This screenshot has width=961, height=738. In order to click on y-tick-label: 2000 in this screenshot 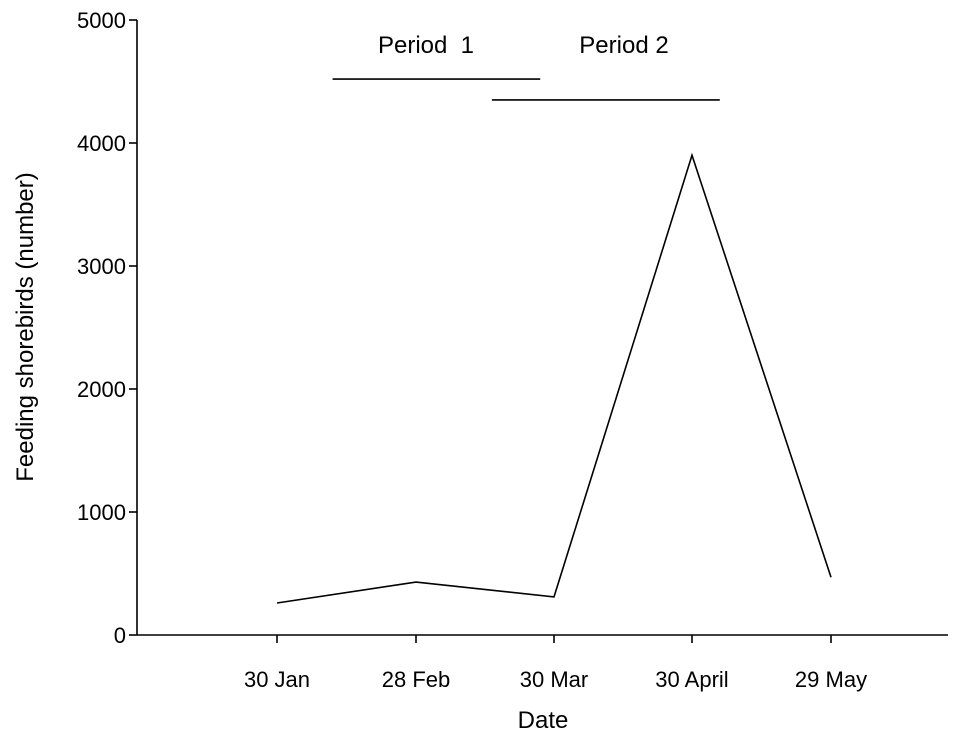, I will do `click(101, 389)`.